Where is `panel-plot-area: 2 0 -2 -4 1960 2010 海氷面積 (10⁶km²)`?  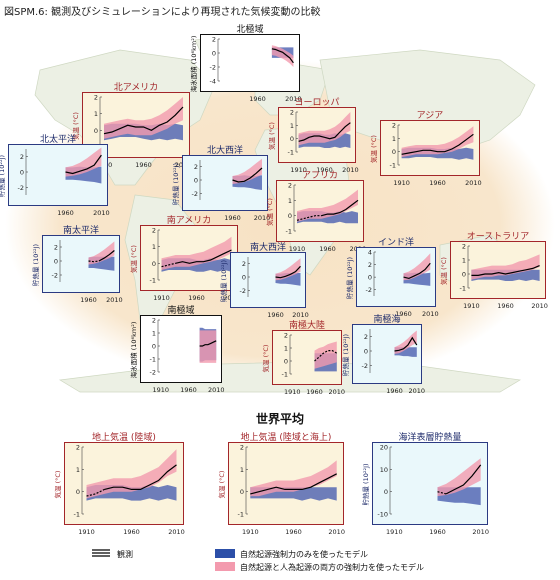 panel-plot-area: 2 0 -2 -4 1960 2010 海氷面積 (10⁶km²) is located at coordinates (245, 68).